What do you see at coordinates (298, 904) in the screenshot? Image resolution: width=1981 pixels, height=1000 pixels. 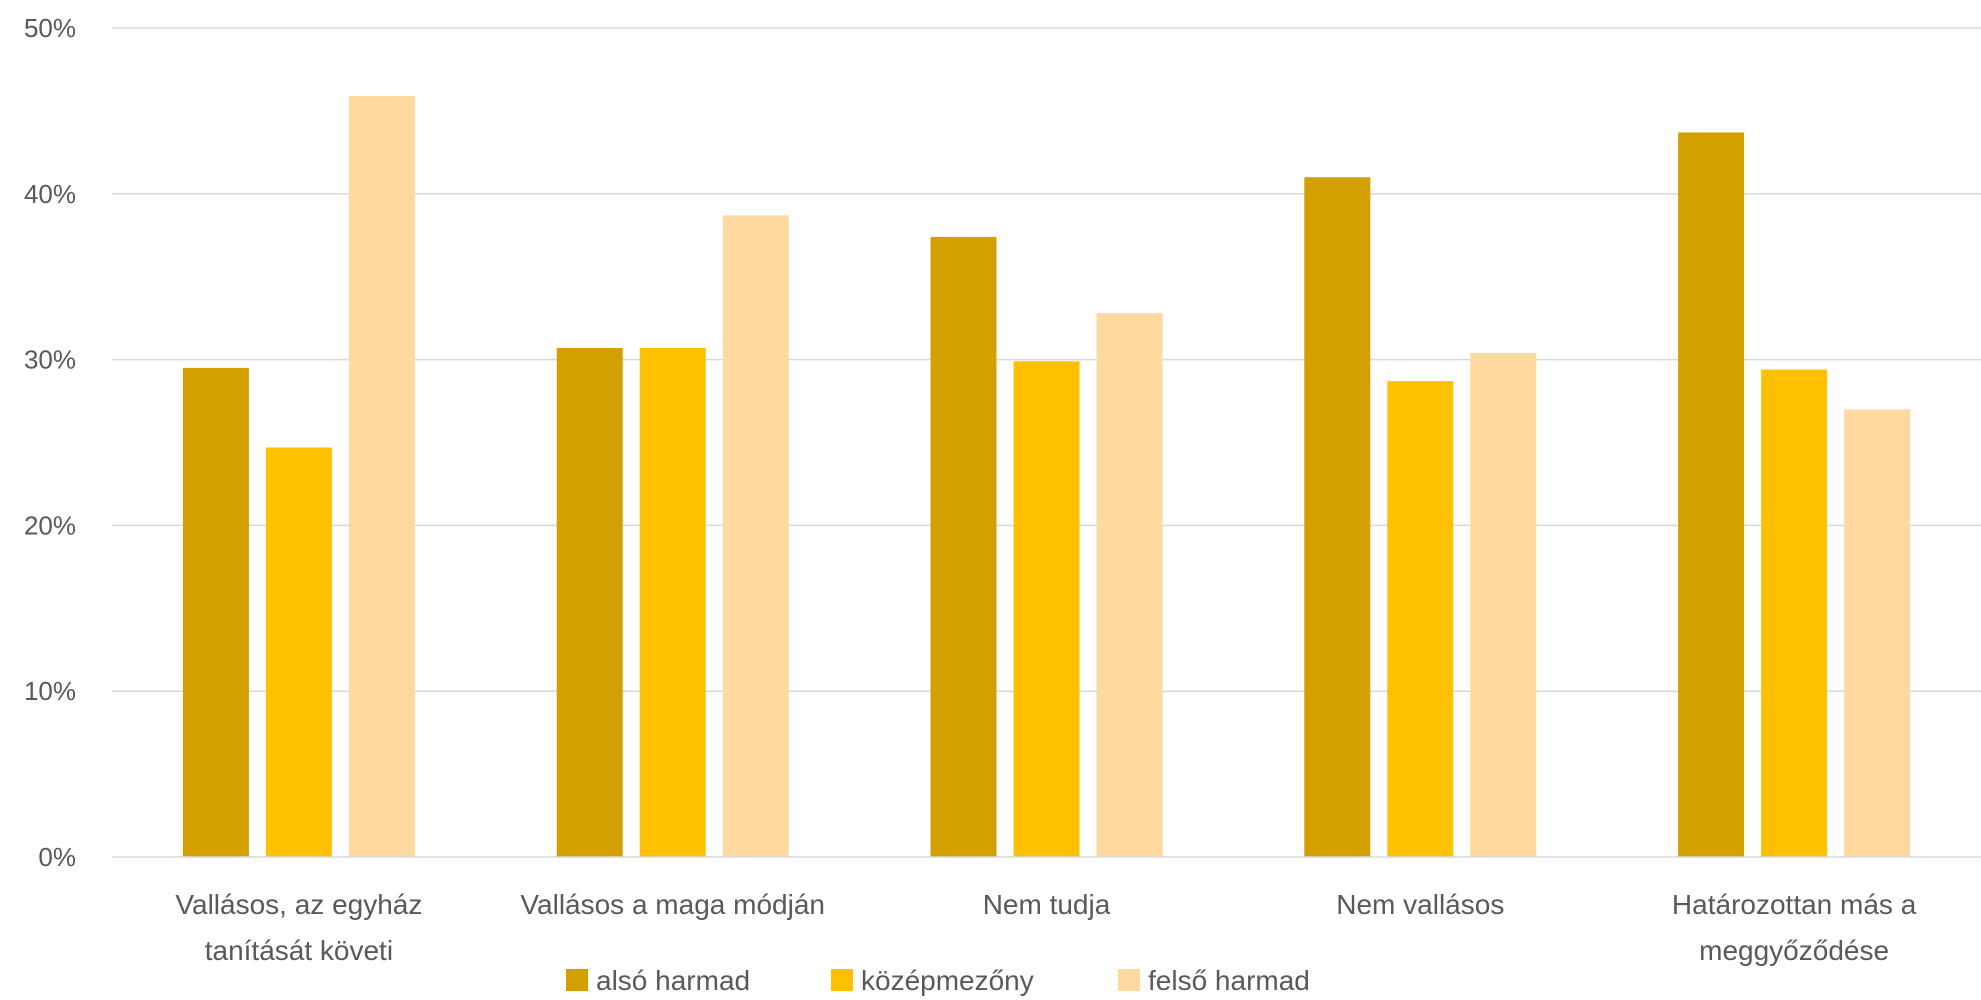 I see `x-category-label: Vallásos, az egyház` at bounding box center [298, 904].